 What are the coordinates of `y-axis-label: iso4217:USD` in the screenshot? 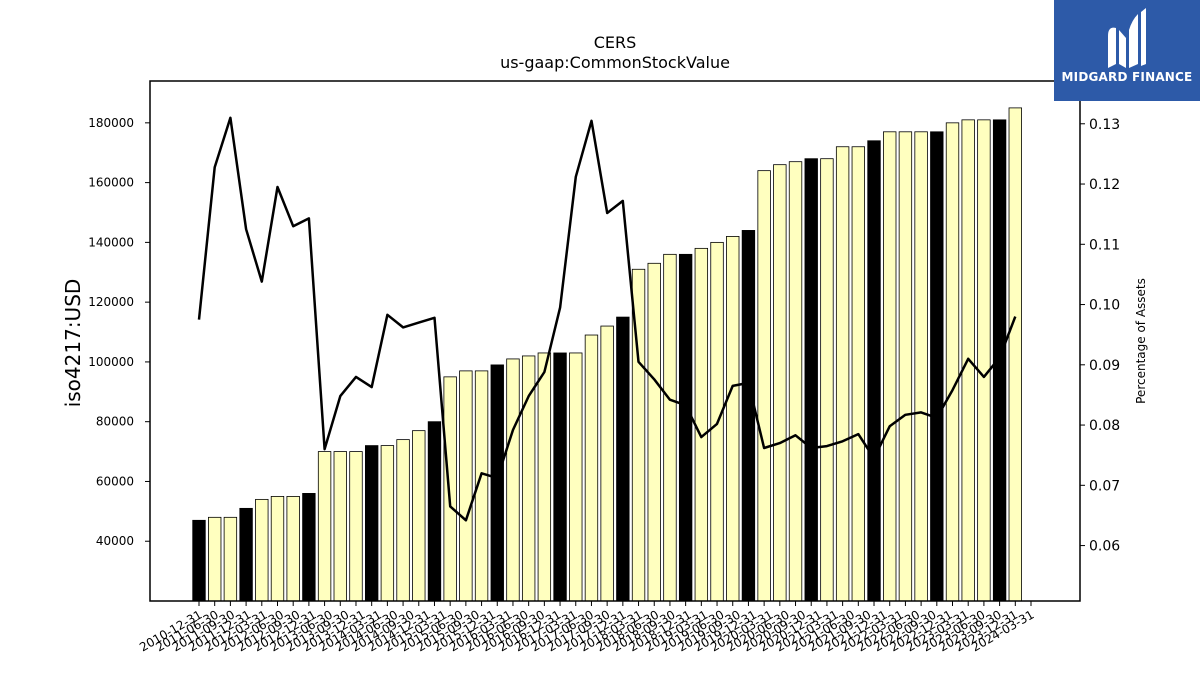 It's located at (73, 343).